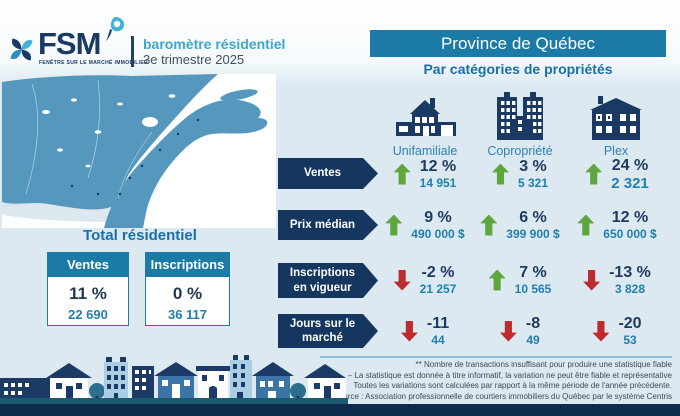 The image size is (680, 416). What do you see at coordinates (533, 166) in the screenshot?
I see `variation-pct: 3 %` at bounding box center [533, 166].